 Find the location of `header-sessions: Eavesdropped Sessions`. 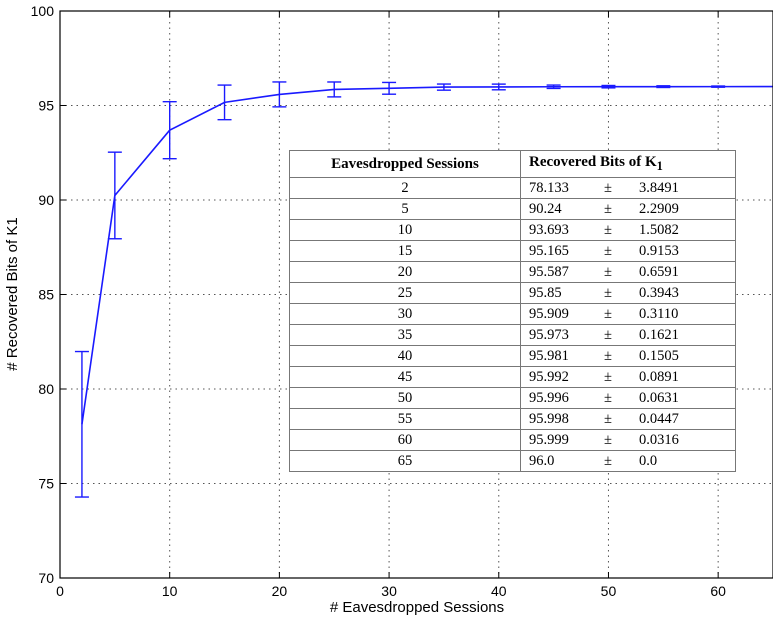

header-sessions: Eavesdropped Sessions is located at coordinates (405, 164).